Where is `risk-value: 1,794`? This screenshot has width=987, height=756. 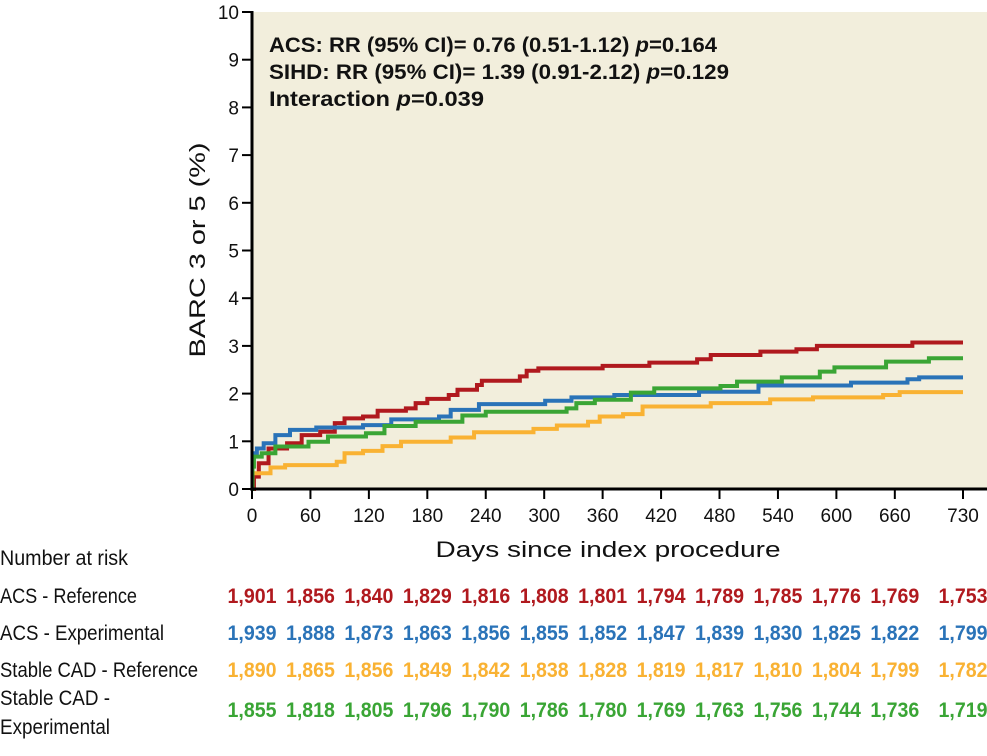 risk-value: 1,794 is located at coordinates (661, 596).